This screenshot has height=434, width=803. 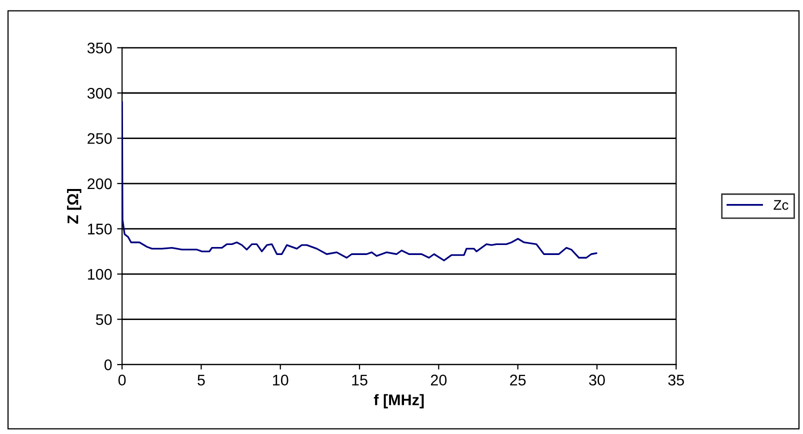 I want to click on x-tick-label: 10, so click(x=280, y=380).